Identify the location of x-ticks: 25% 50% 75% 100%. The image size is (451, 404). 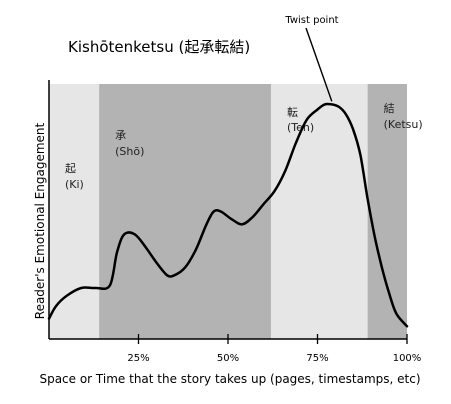
(274, 349).